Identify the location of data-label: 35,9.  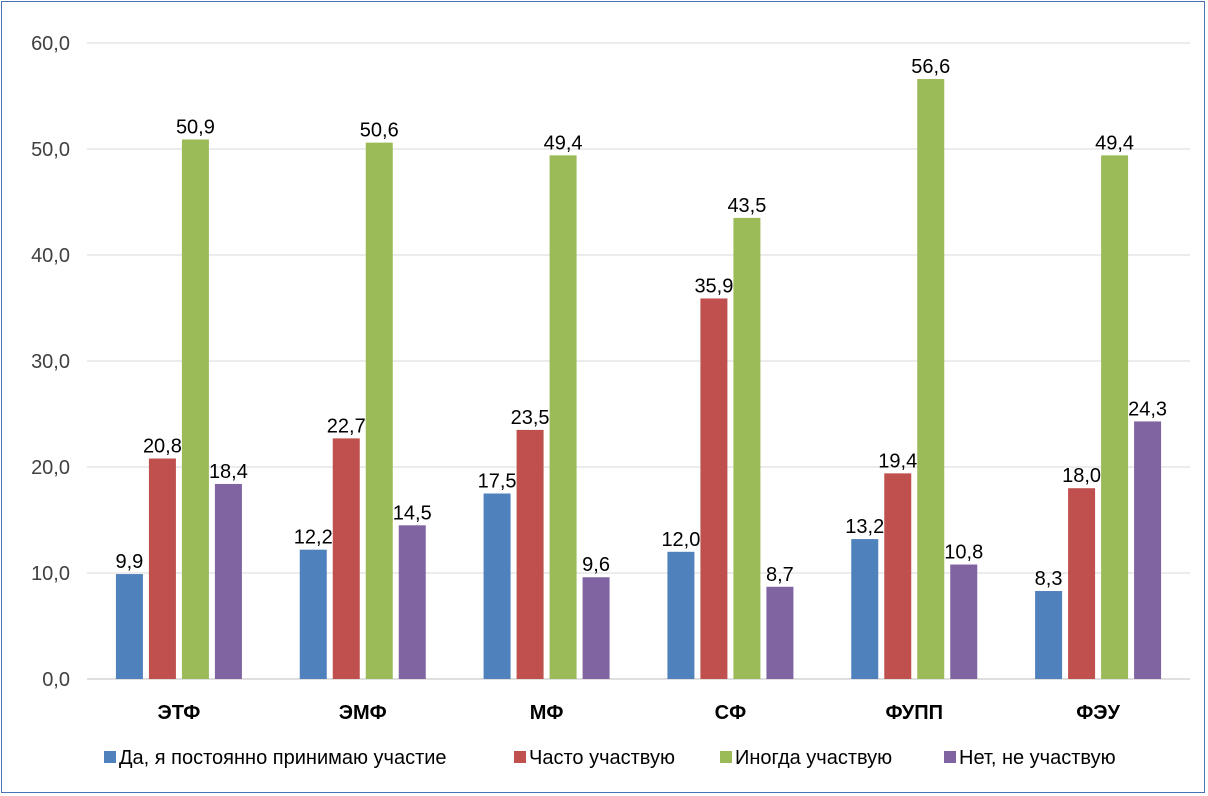
(713, 286).